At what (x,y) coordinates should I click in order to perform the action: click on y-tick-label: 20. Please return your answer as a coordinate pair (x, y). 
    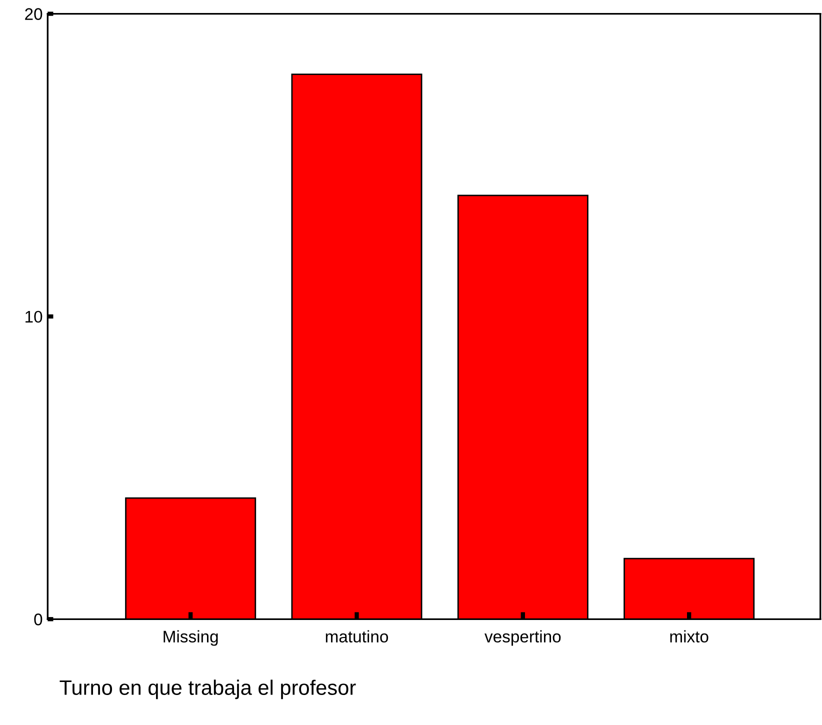
    Looking at the image, I should click on (33, 14).